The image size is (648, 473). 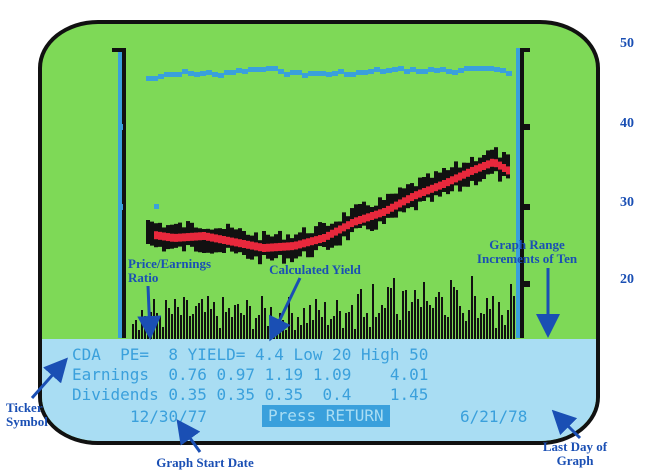 What do you see at coordinates (329, 73) in the screenshot?
I see `yield-trace` at bounding box center [329, 73].